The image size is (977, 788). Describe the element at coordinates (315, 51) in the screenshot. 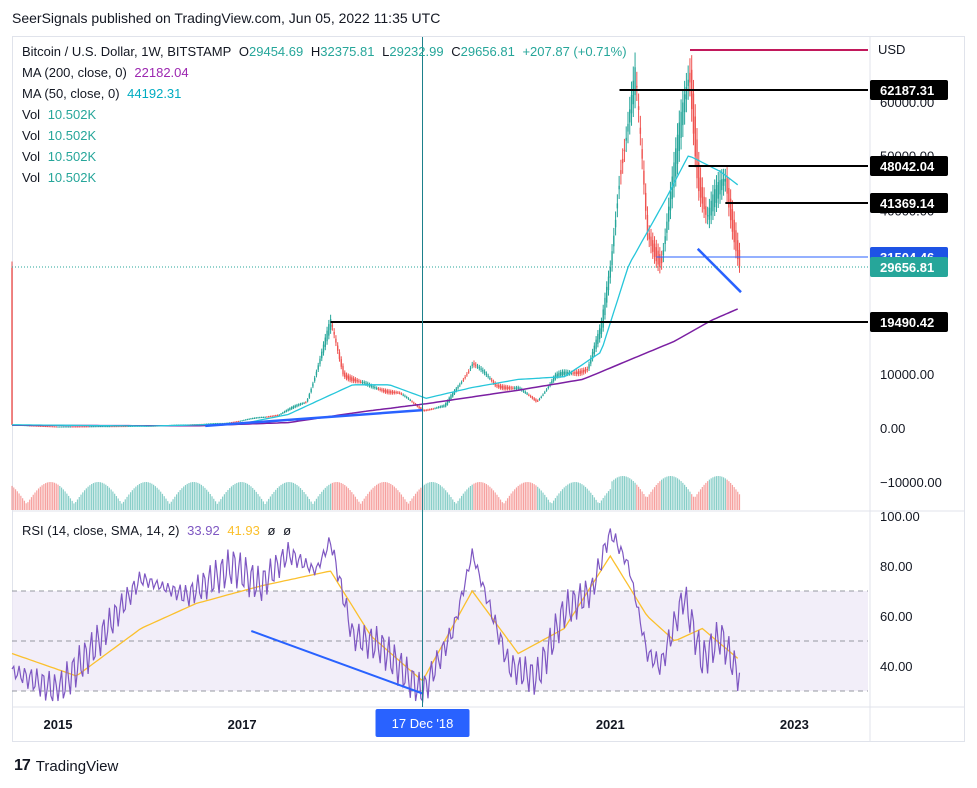

I see `high-label: H` at that location.